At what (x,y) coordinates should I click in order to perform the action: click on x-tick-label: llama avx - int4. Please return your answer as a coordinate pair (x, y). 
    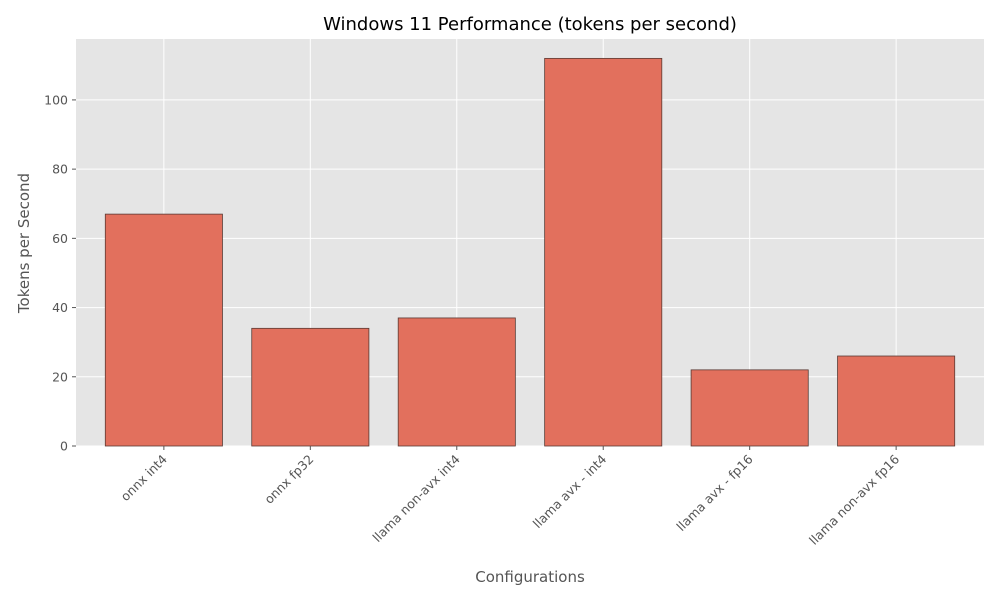
    Looking at the image, I should click on (570, 491).